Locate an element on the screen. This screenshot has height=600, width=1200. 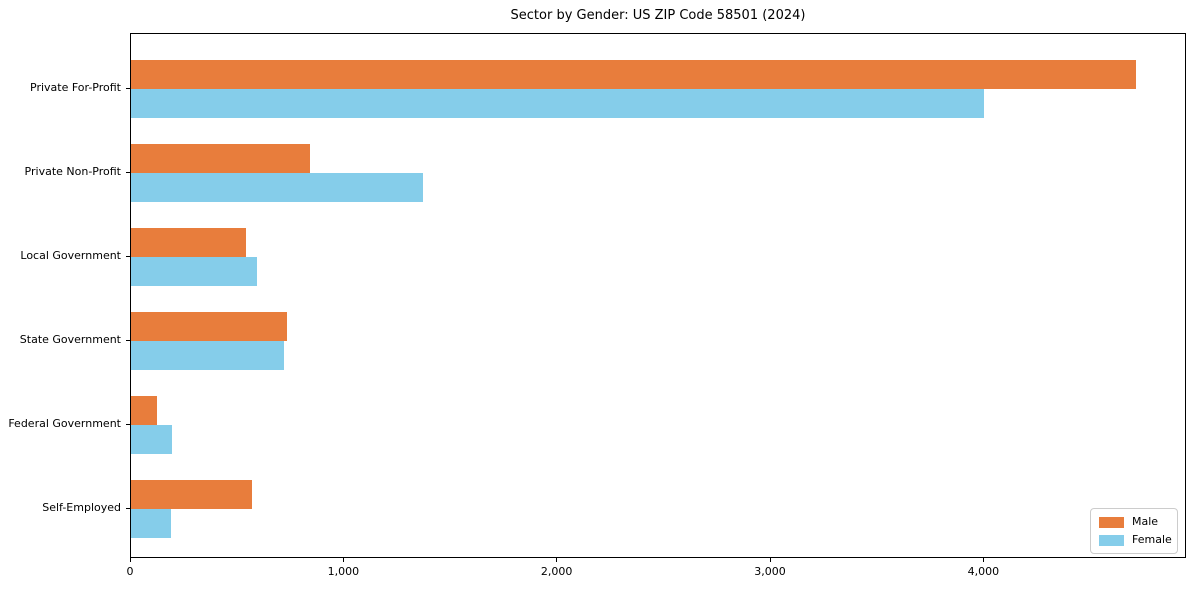
x-tick-label: 1,000 is located at coordinates (343, 571).